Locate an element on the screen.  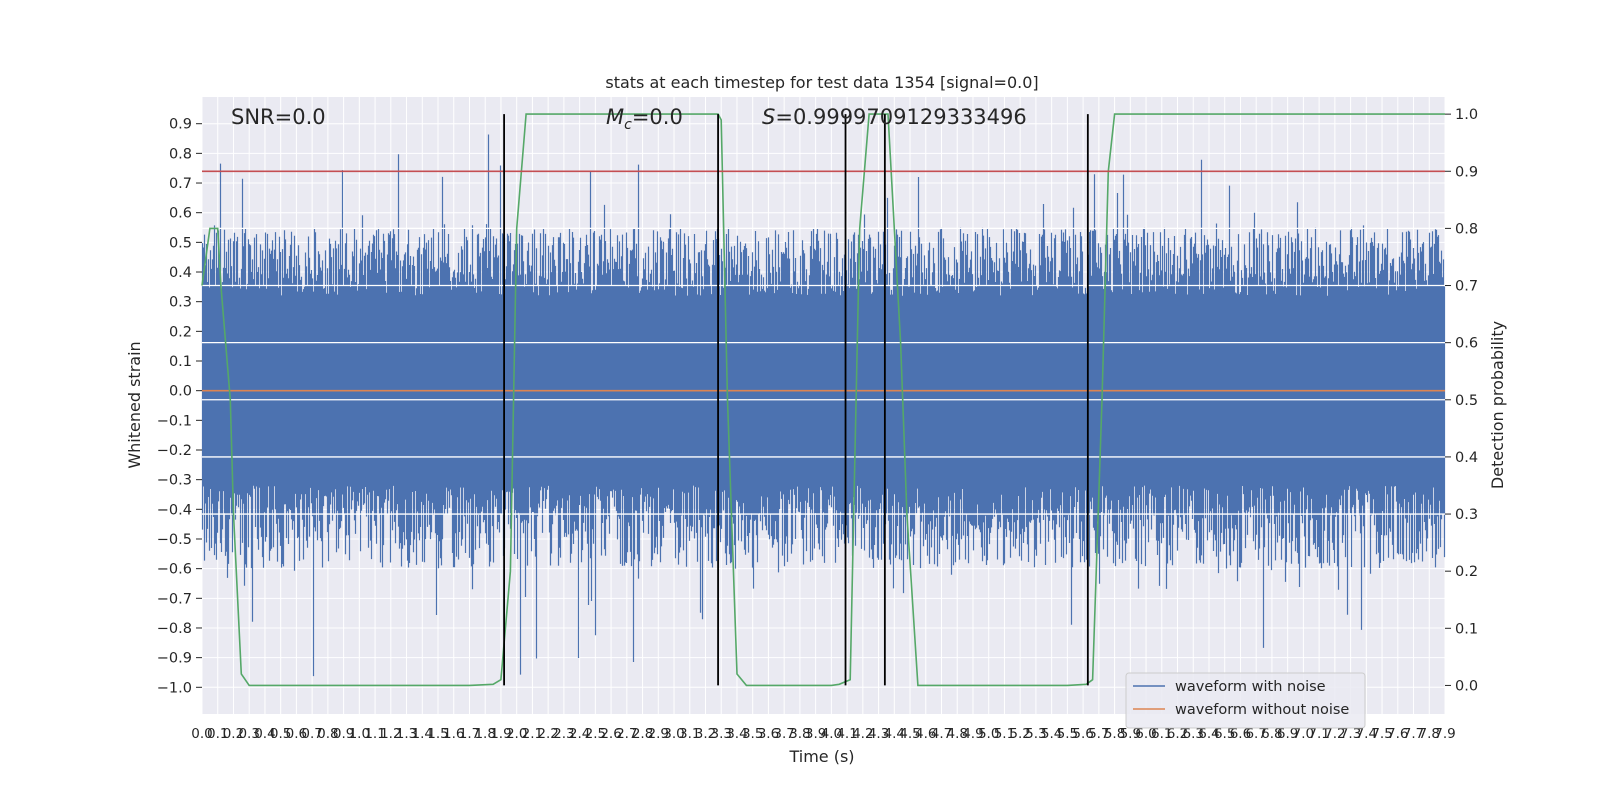
y-tick-label-left: 0.9 is located at coordinates (180, 125).